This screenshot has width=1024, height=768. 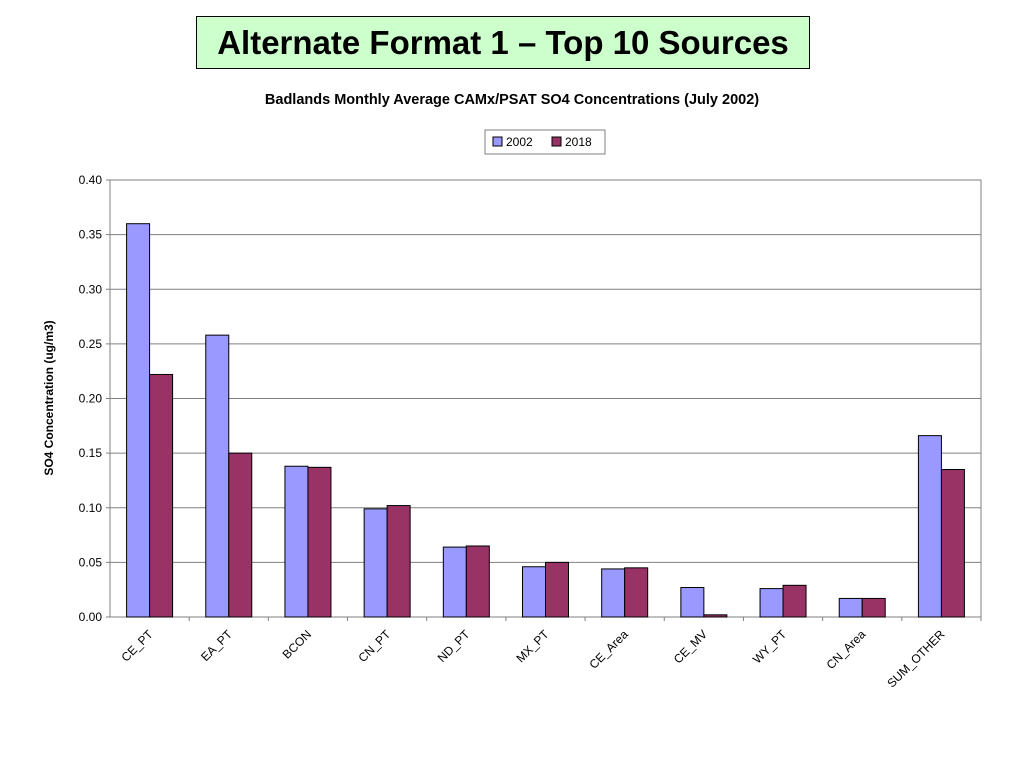 I want to click on legend-label-2018: 2018, so click(x=578, y=142).